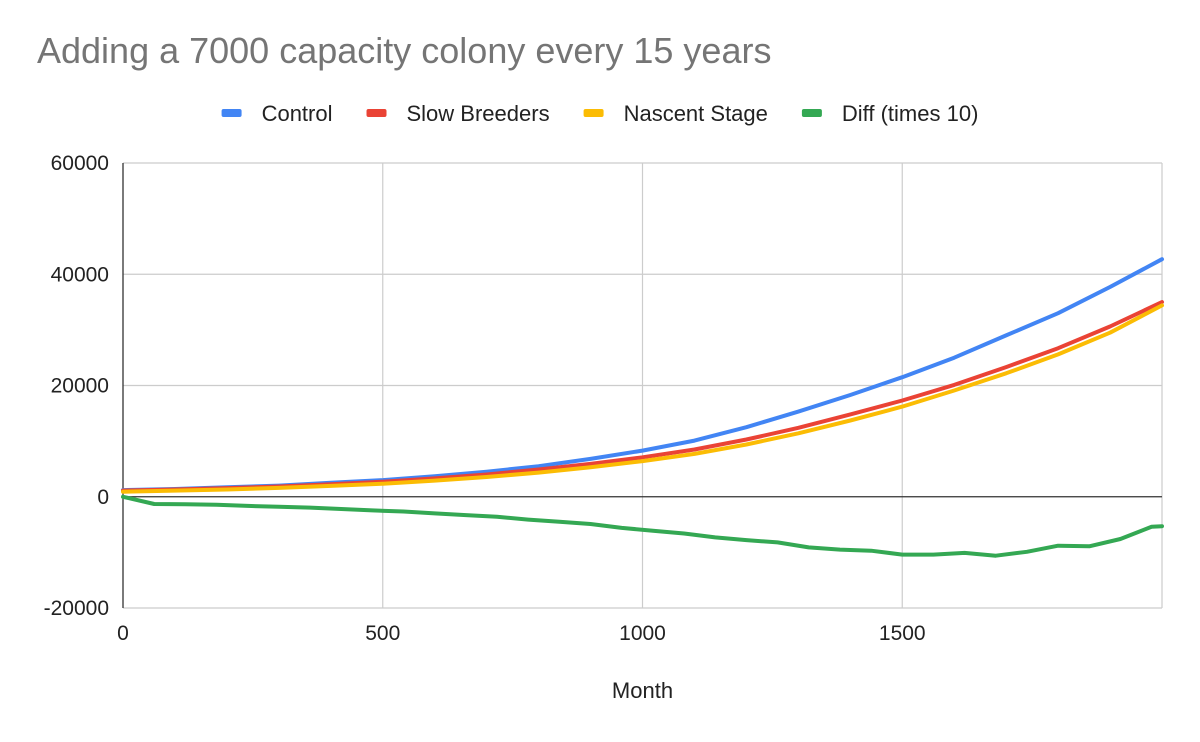 This screenshot has height=742, width=1200. I want to click on y-tick-label: 0, so click(103, 497).